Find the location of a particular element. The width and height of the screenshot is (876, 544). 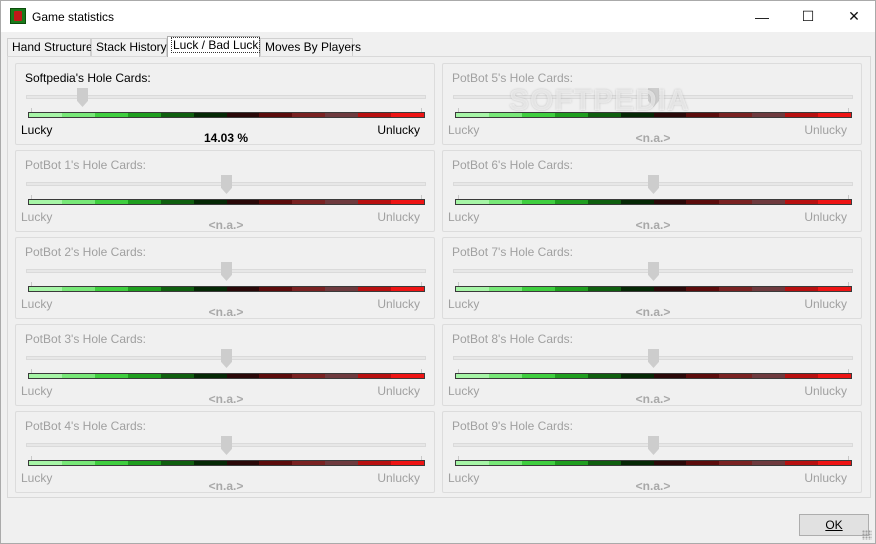

tab-stack-history: Stack History is located at coordinates (129, 47).